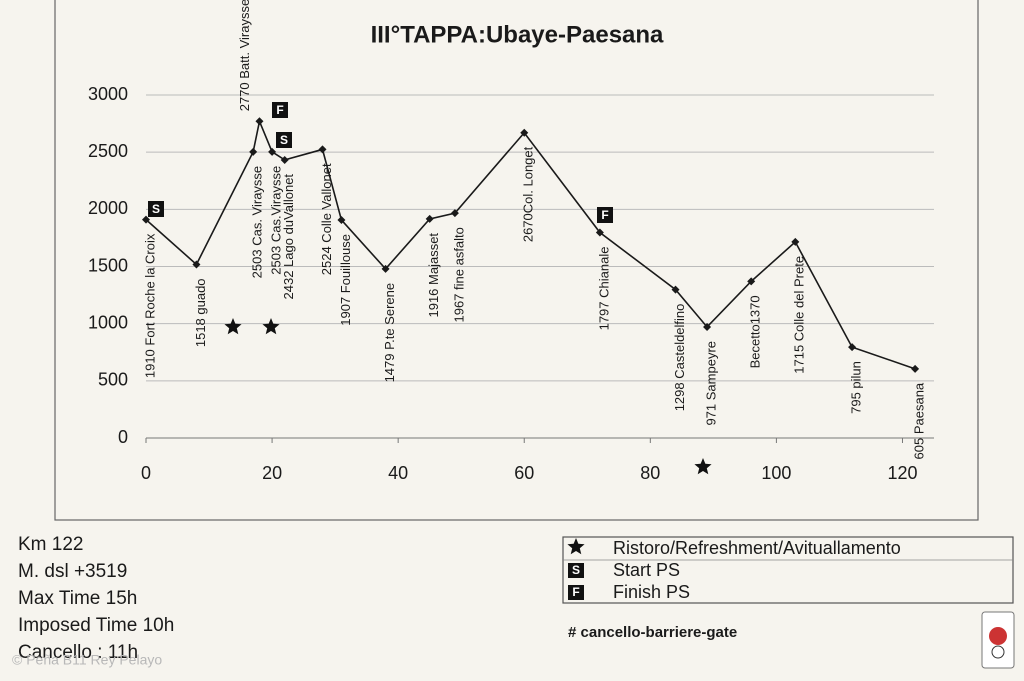 This screenshot has width=1024, height=681. I want to click on point-label: 605 Paesana, so click(919, 420).